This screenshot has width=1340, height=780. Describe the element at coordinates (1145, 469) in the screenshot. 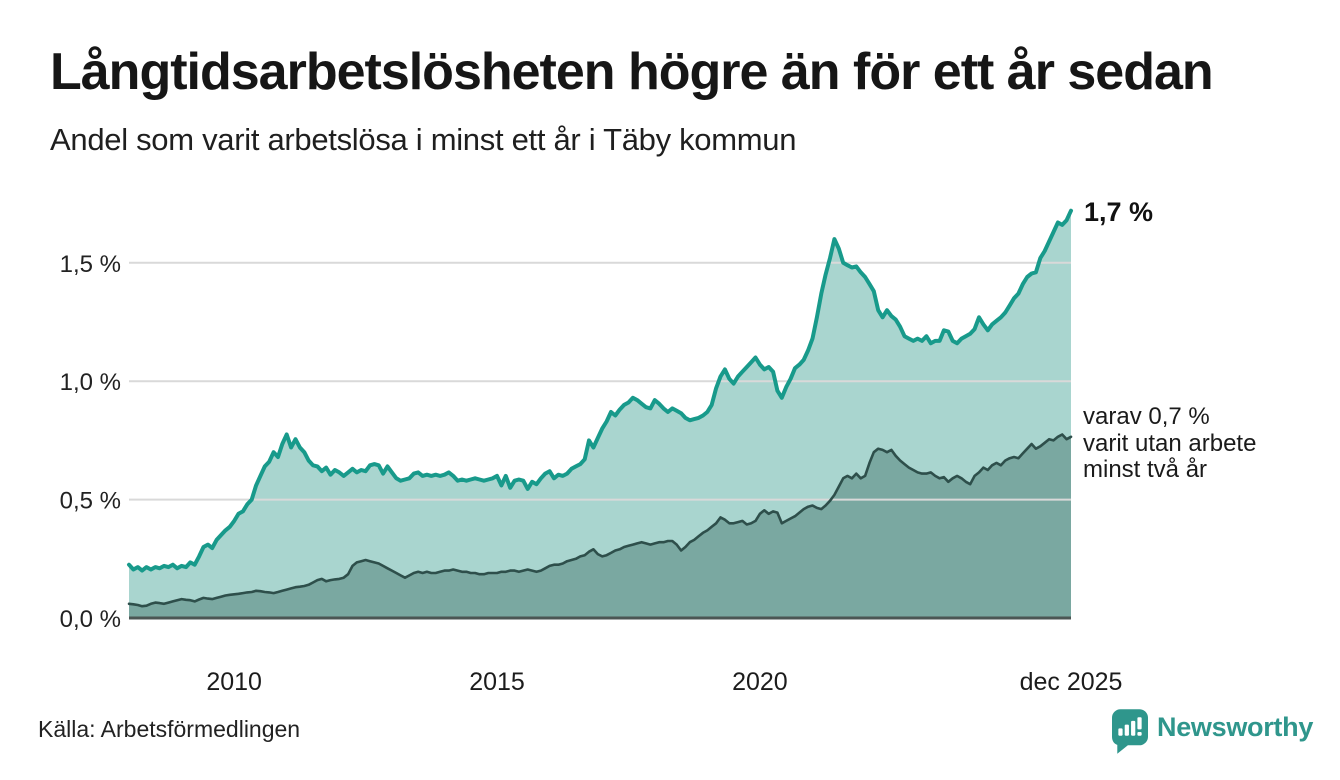

I see `end-note-line: minst två år` at that location.